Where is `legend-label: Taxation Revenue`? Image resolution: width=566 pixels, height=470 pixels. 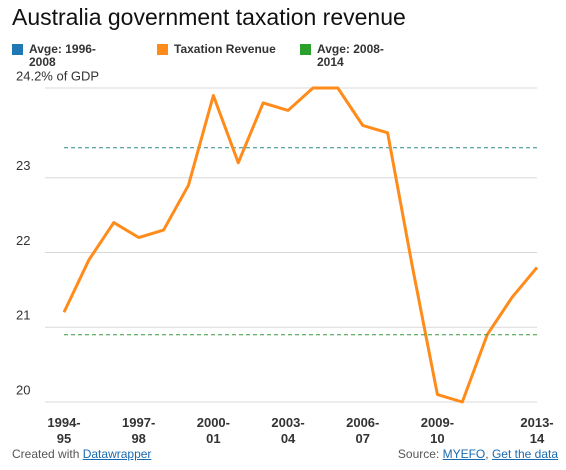
legend-label: Taxation Revenue is located at coordinates (225, 49).